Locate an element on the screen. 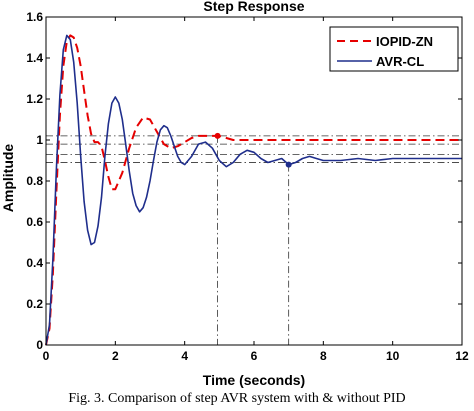 This screenshot has height=411, width=474. y-tick-label: 1.4 is located at coordinates (34, 58).